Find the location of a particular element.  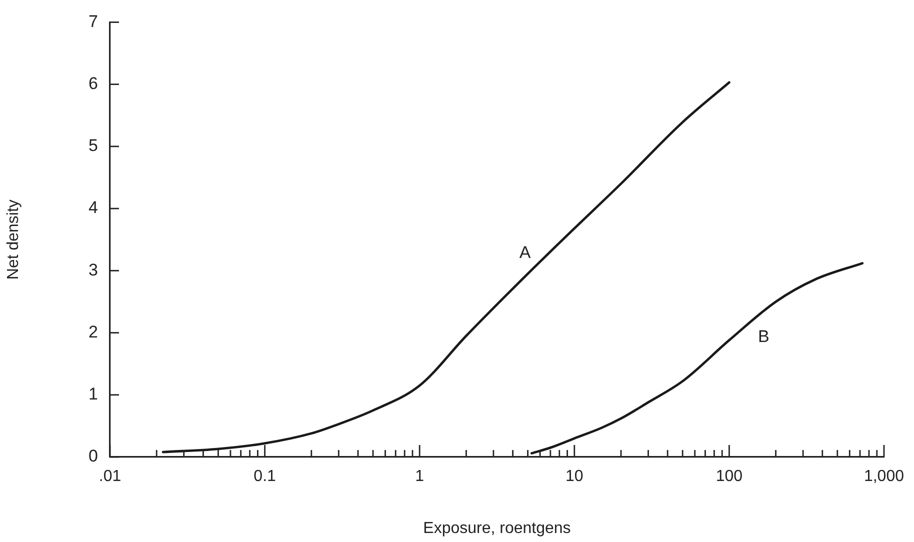

y-tick-label: 1 is located at coordinates (93, 394).